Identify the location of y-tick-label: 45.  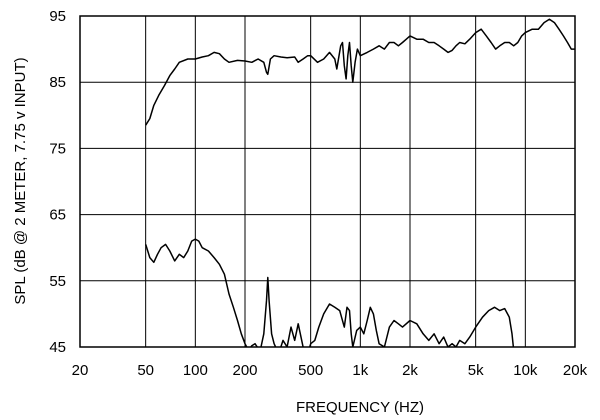
(57, 347).